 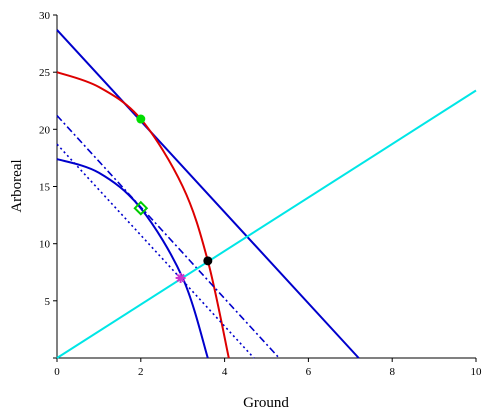 What do you see at coordinates (173, 198) in the screenshot?
I see `marker-layer` at bounding box center [173, 198].